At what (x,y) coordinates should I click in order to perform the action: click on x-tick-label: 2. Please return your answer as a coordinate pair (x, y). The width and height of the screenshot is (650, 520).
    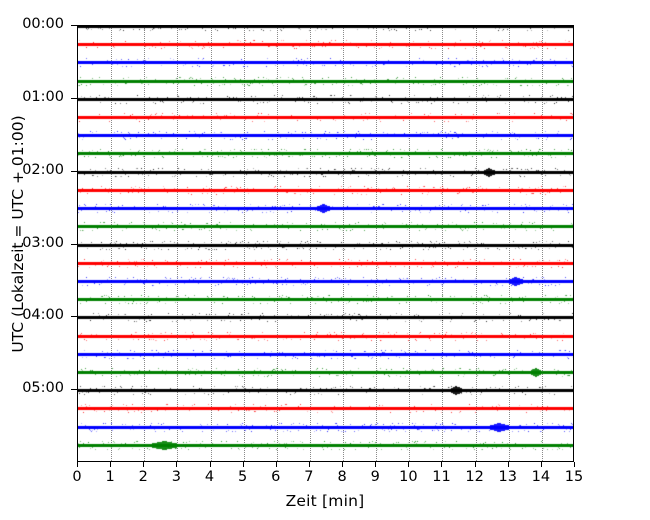
    Looking at the image, I should click on (143, 477).